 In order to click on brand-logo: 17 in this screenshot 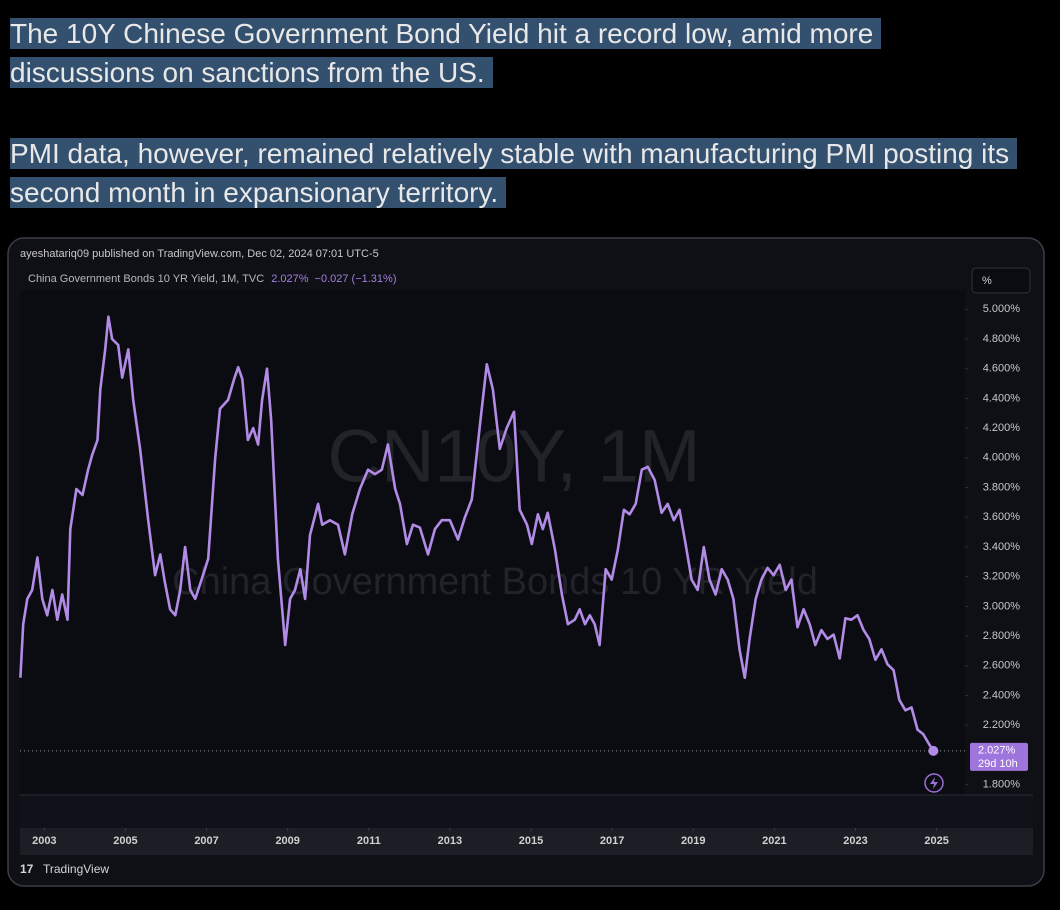, I will do `click(27, 869)`.